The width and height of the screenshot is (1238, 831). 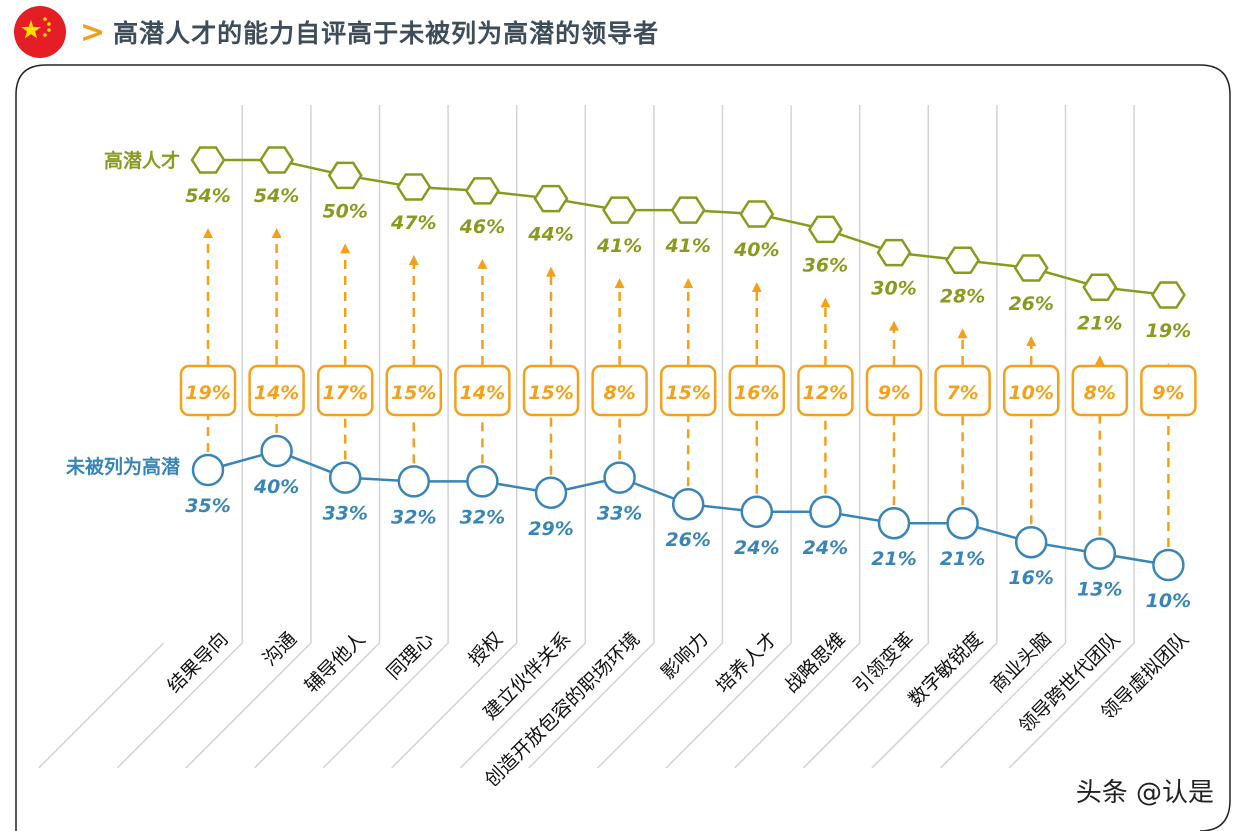 What do you see at coordinates (142, 160) in the screenshot?
I see `series-name: 高潜人才` at bounding box center [142, 160].